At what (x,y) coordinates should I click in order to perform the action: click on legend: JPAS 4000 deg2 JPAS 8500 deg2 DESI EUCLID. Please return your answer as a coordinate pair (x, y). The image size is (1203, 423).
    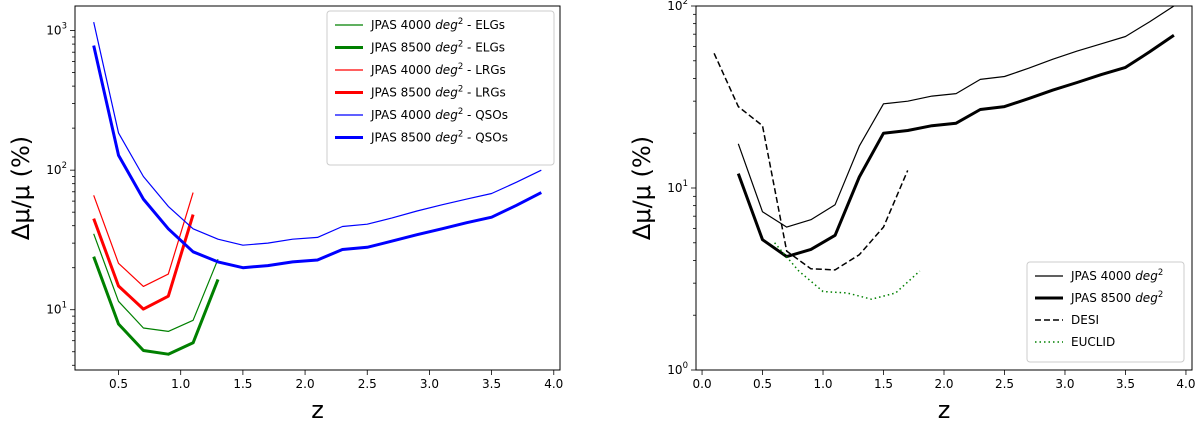
    Looking at the image, I should click on (1105, 312).